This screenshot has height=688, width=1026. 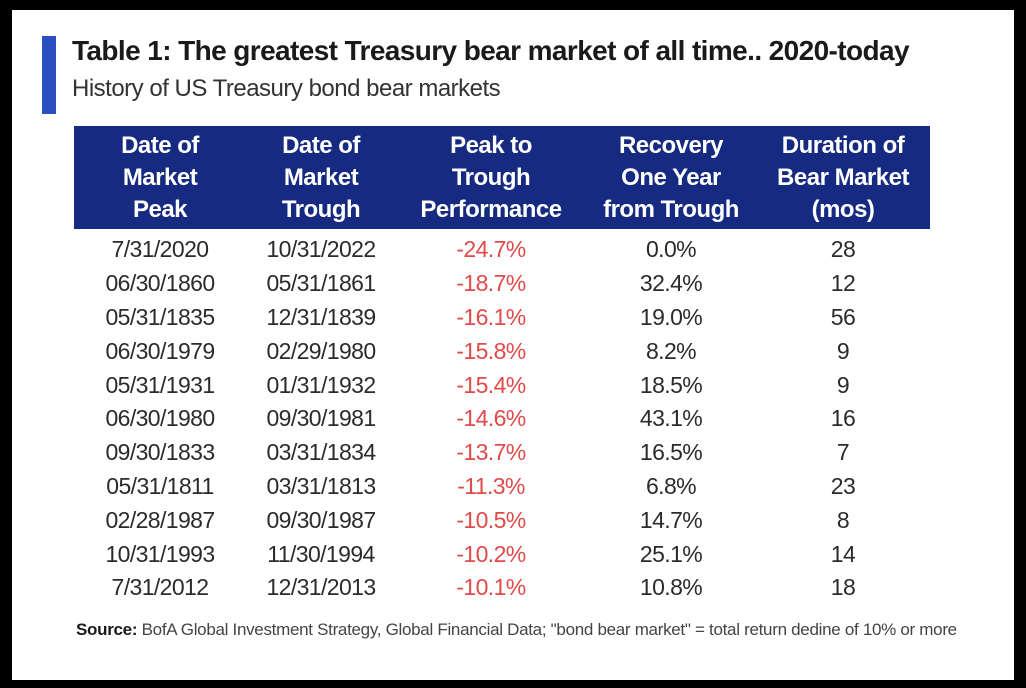 I want to click on table-cell: 6.8%, so click(x=671, y=485).